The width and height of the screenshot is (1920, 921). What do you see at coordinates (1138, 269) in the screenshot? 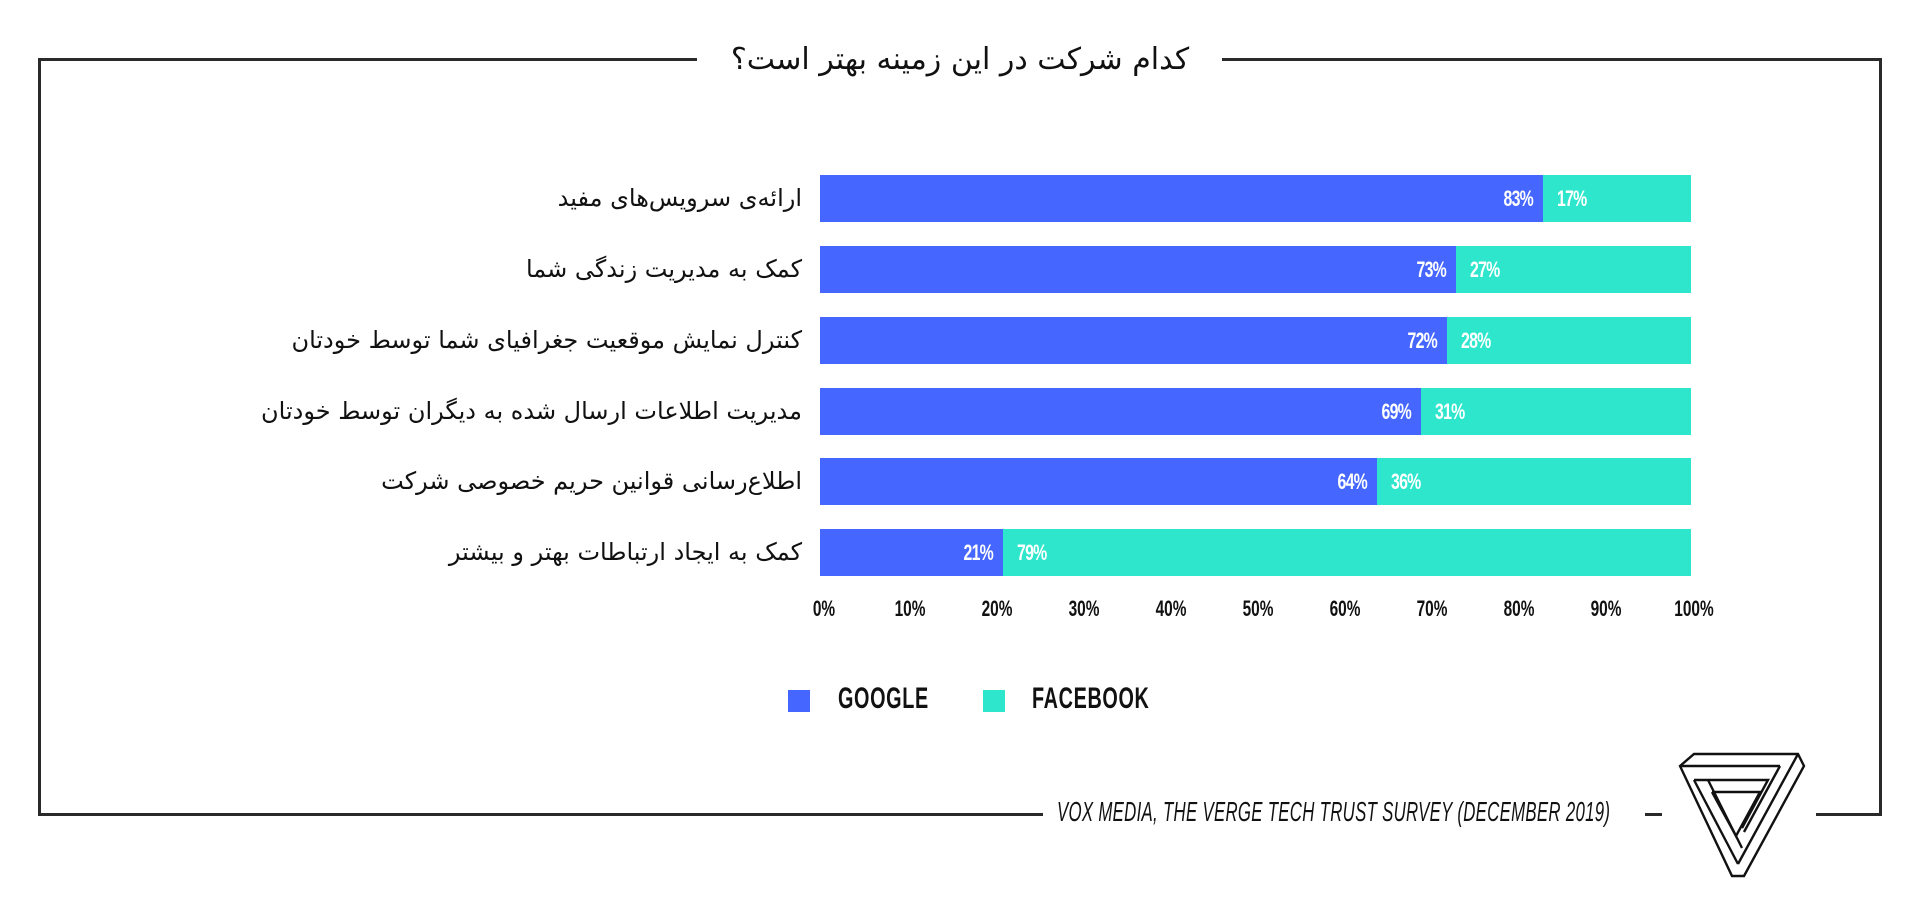
I see `bar-segment-google: 73%` at bounding box center [1138, 269].